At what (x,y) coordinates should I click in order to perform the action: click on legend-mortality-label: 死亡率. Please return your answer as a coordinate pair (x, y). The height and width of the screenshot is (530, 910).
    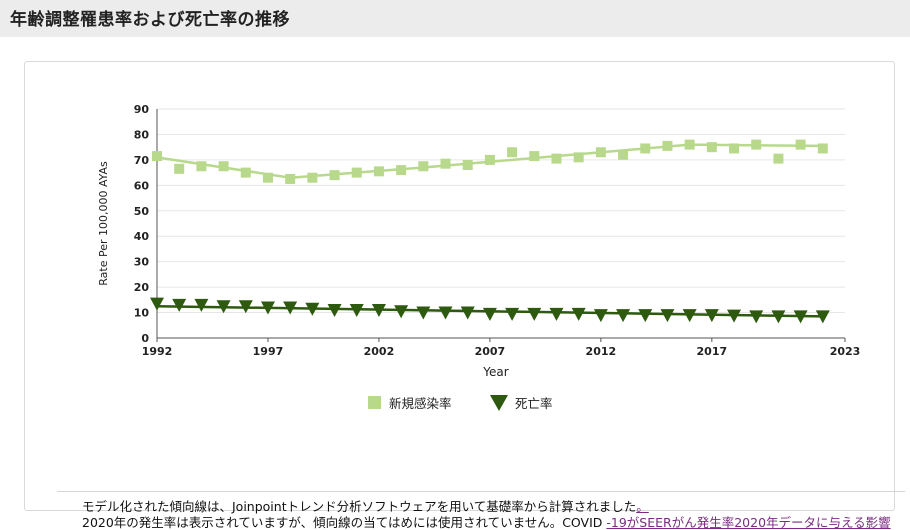
    Looking at the image, I should click on (534, 403).